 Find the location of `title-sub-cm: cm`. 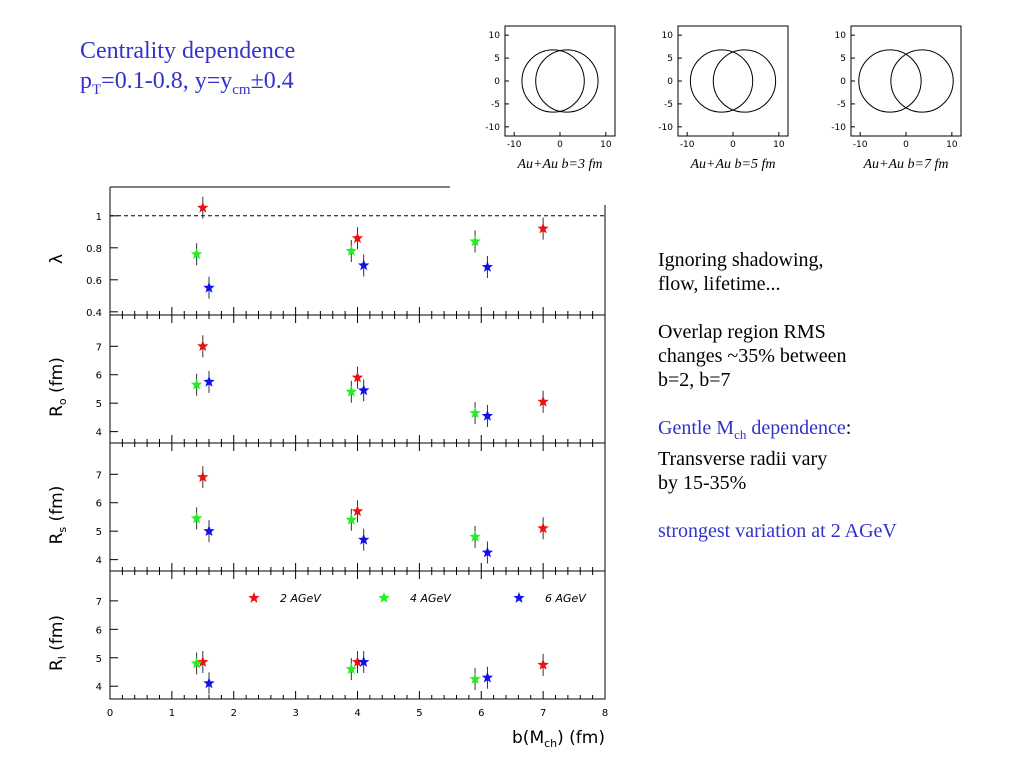

title-sub-cm: cm is located at coordinates (241, 89).